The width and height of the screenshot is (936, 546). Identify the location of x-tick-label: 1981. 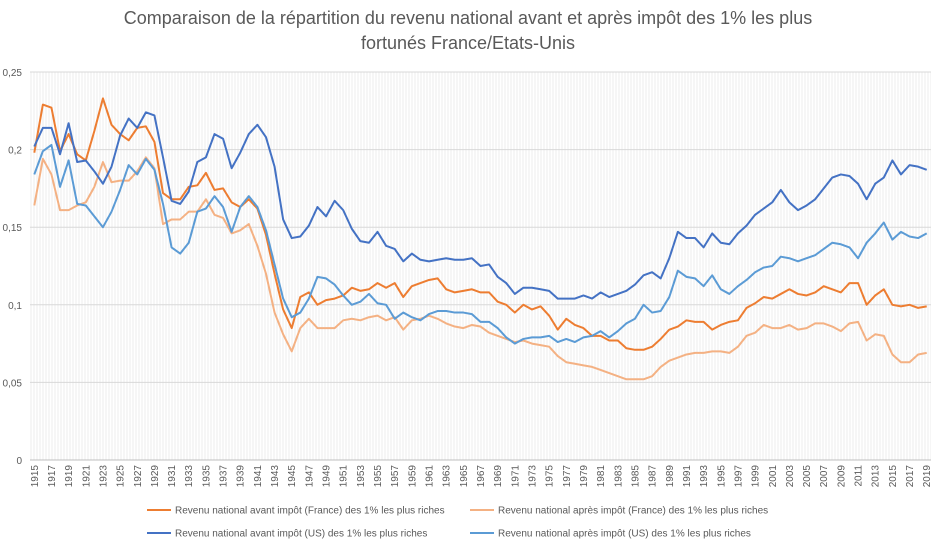
(601, 476).